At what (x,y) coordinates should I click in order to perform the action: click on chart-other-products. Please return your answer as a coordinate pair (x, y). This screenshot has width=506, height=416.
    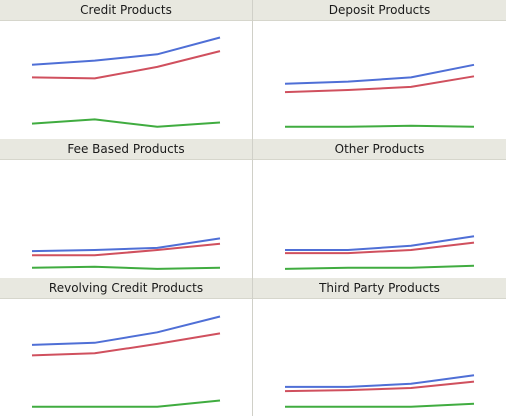
    Looking at the image, I should click on (379, 252).